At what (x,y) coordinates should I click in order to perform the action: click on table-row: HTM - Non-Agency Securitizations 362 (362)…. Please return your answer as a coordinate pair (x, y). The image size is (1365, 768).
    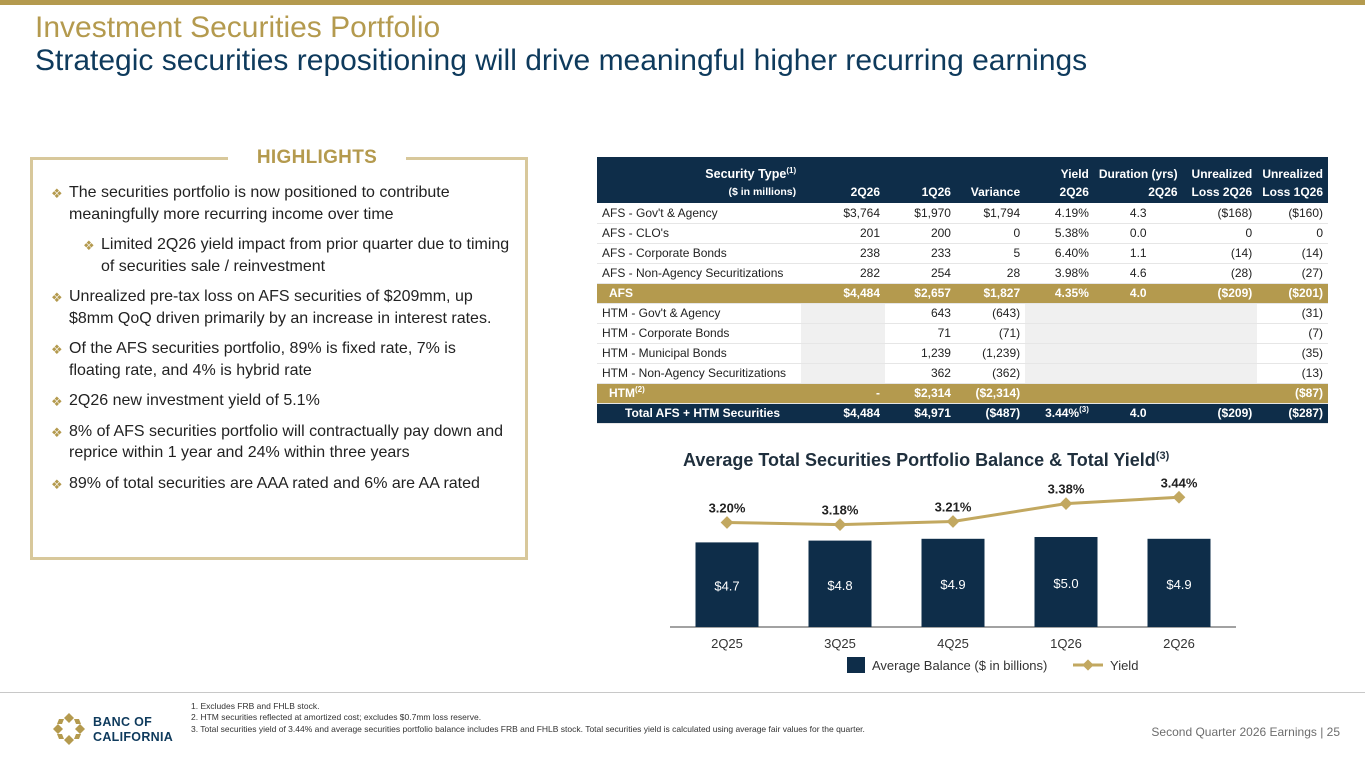
    Looking at the image, I should click on (962, 373).